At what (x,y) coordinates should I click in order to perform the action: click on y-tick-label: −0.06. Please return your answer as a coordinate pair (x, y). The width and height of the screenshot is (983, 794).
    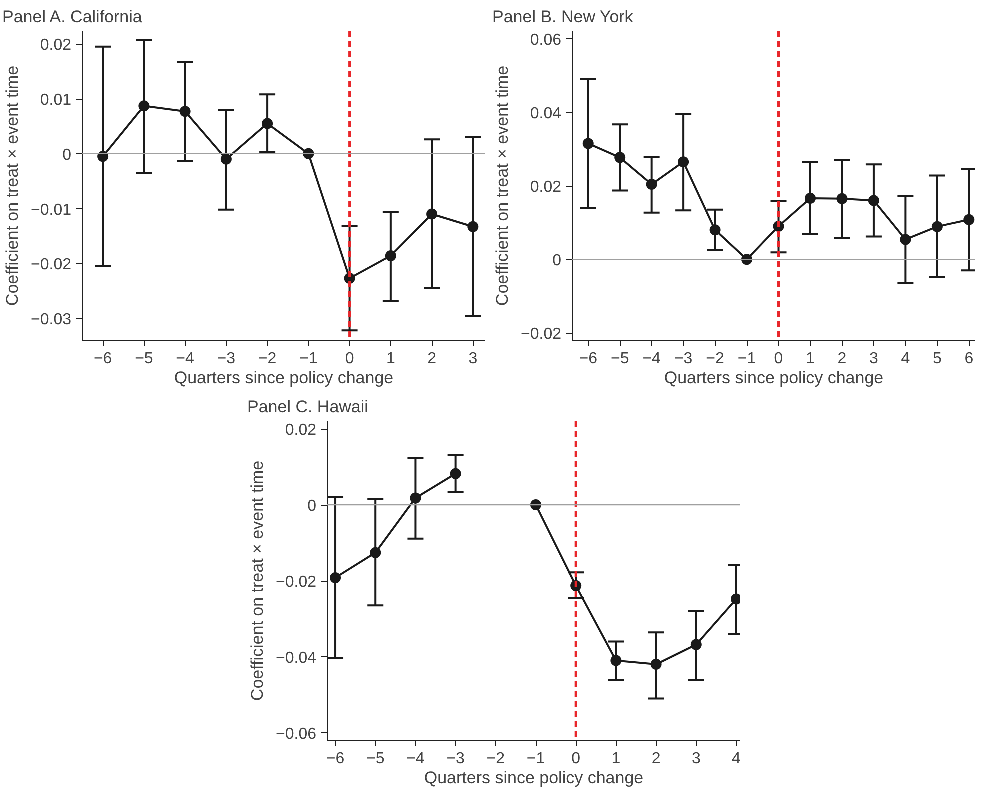
    Looking at the image, I should click on (296, 734).